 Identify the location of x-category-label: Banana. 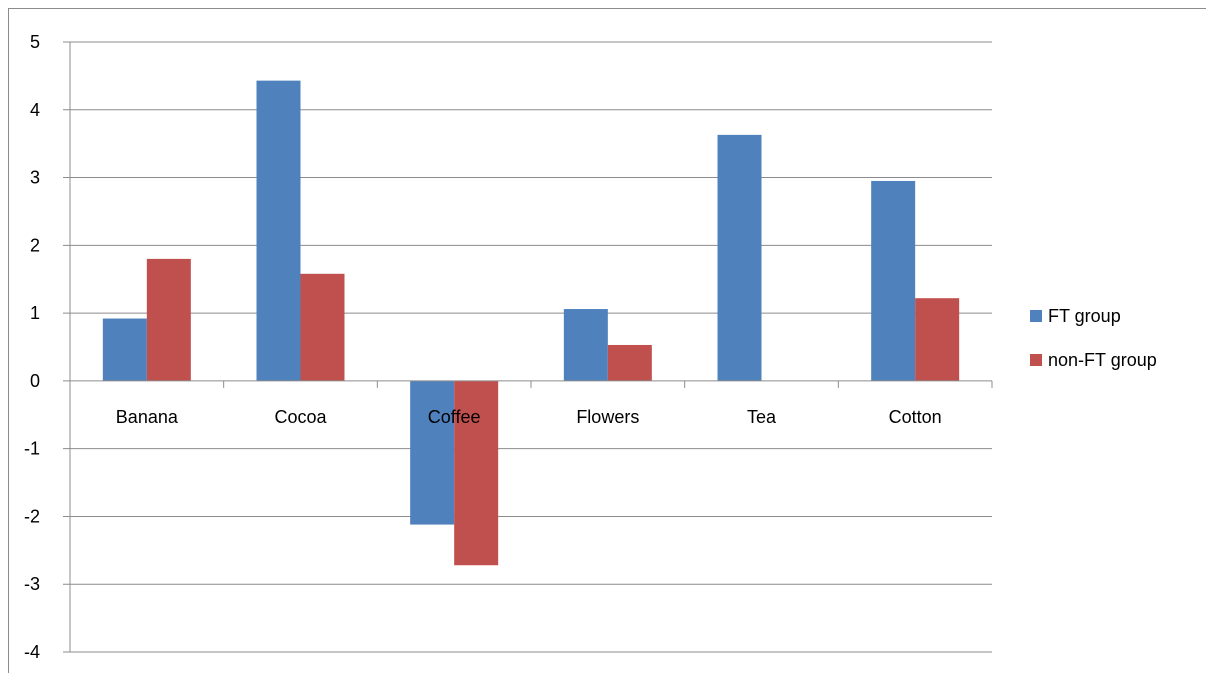
(147, 417).